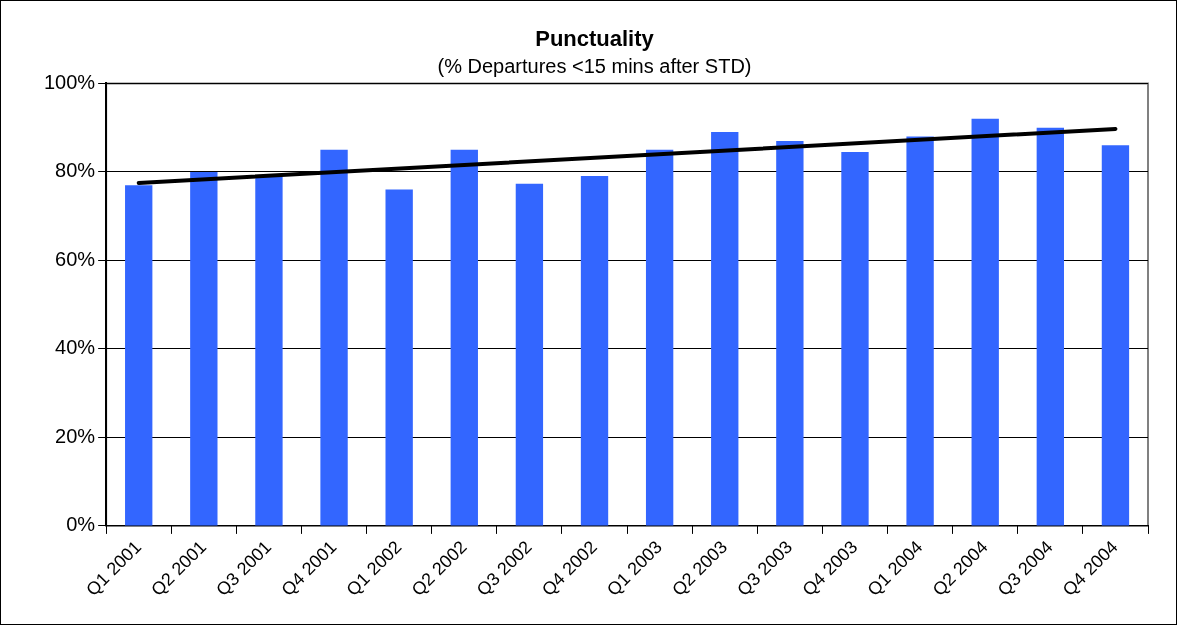 The width and height of the screenshot is (1177, 625). I want to click on y-tick-label: 60%, so click(75, 258).